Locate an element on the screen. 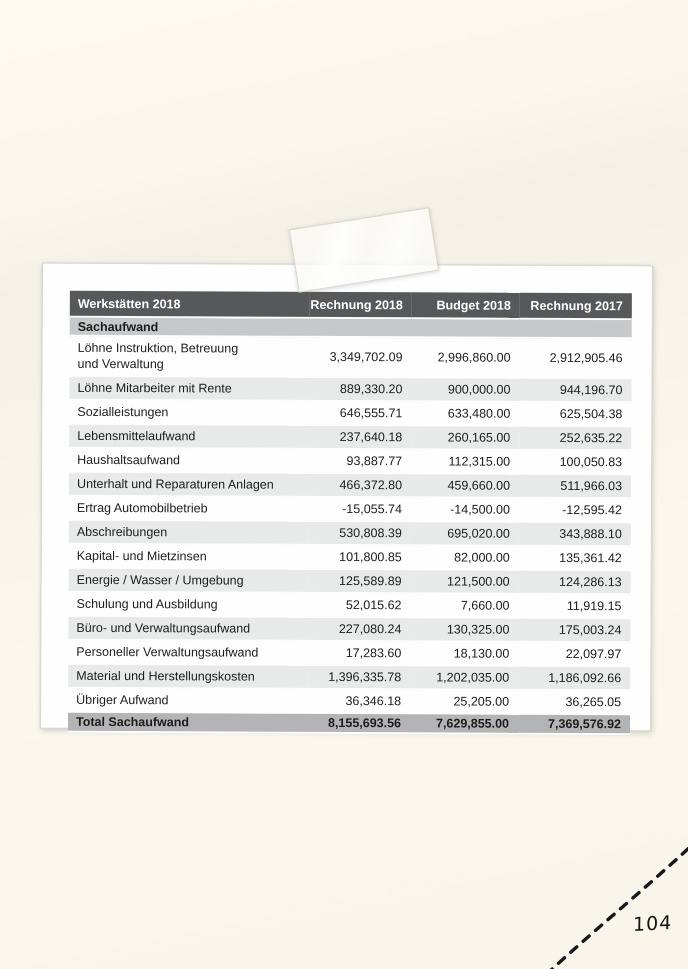 This screenshot has height=969, width=688. cell-budget-2018: 82,000.00 is located at coordinates (464, 558).